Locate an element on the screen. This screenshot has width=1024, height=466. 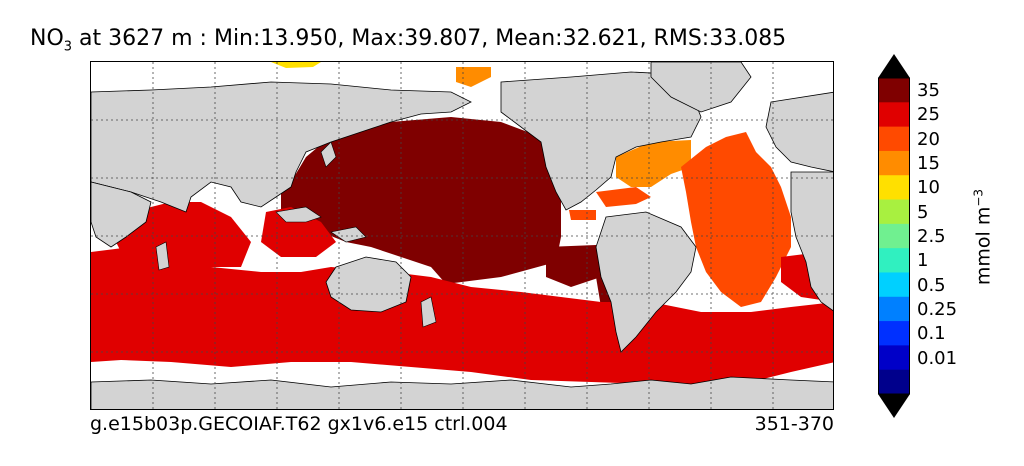
land-greenland is located at coordinates (701, 87).